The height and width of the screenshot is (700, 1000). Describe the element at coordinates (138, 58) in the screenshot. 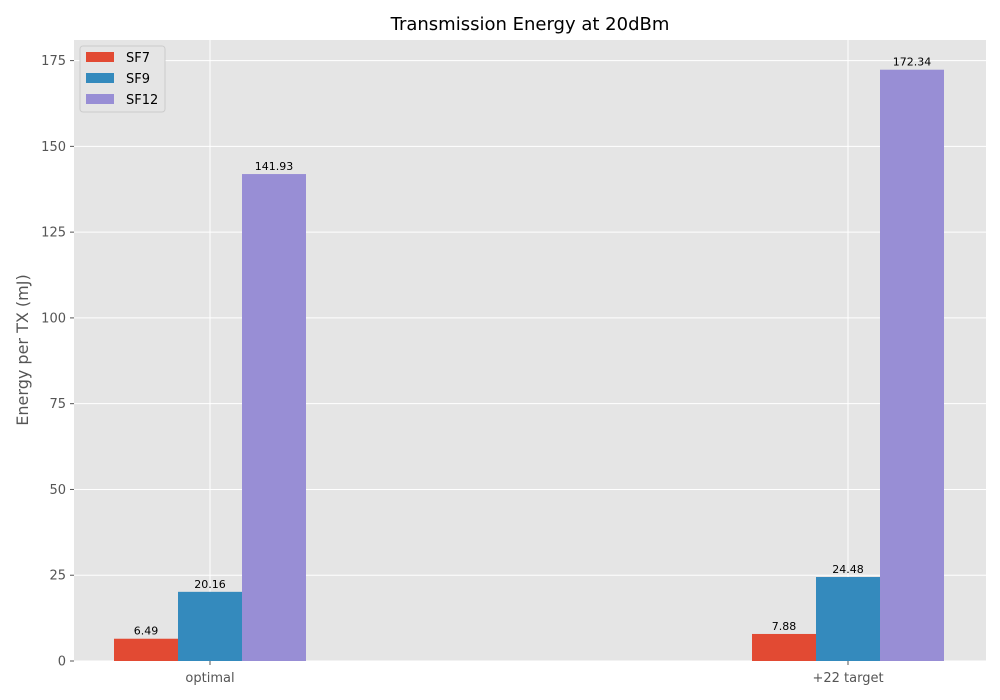

I see `legend-label-sf7: SF7` at that location.